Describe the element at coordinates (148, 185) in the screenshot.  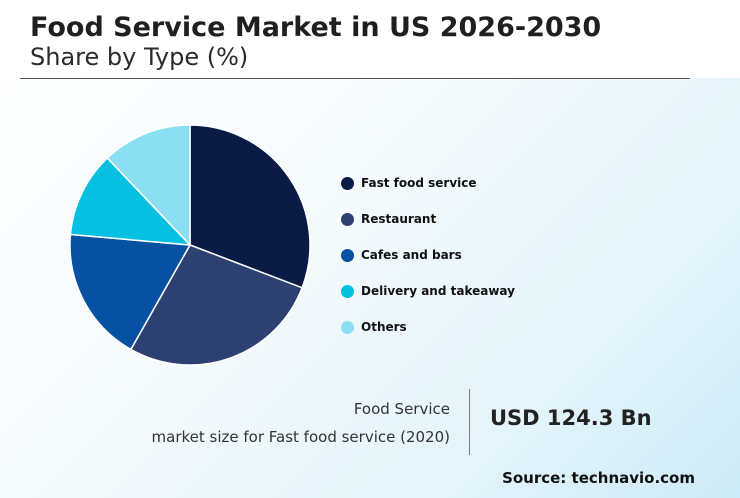
I see `pie-slice-others` at that location.